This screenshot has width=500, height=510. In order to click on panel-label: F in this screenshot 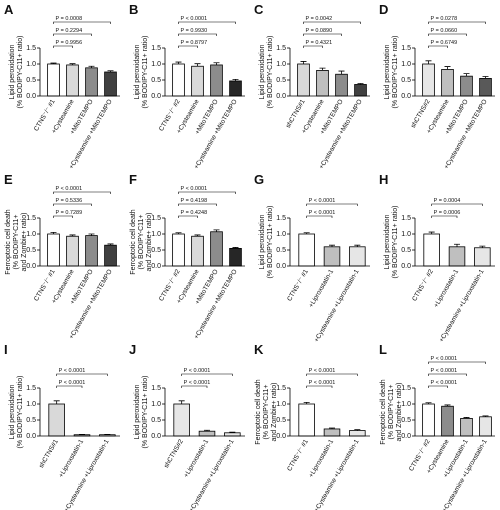, I will do `click(133, 179)`.